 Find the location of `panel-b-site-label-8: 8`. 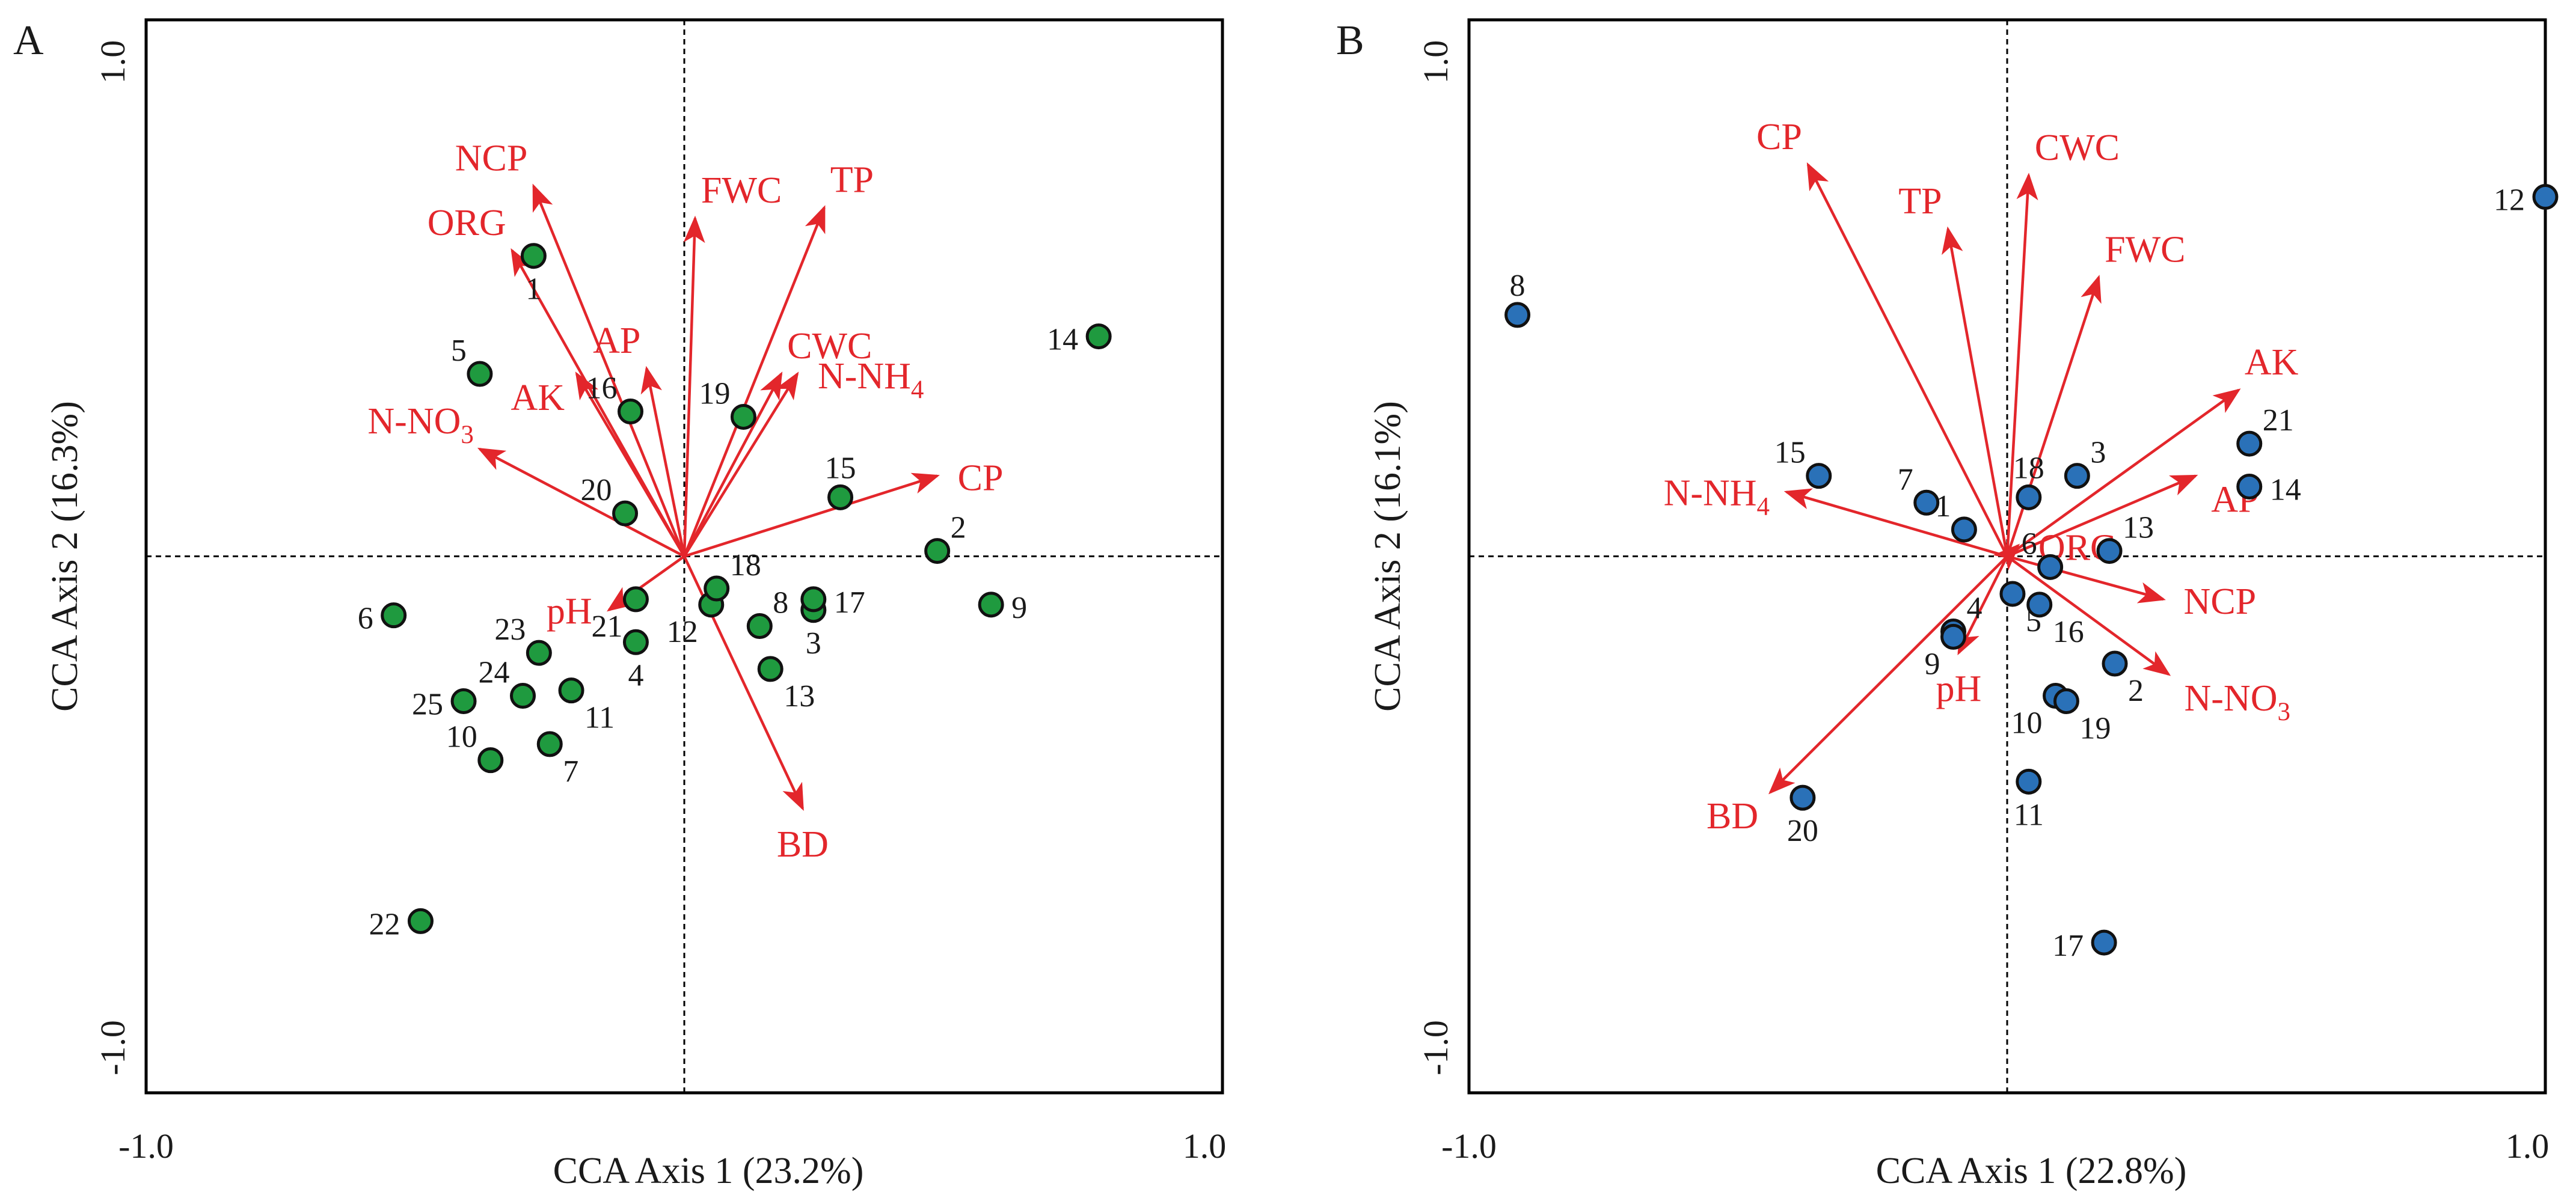

panel-b-site-label-8: 8 is located at coordinates (1518, 286).